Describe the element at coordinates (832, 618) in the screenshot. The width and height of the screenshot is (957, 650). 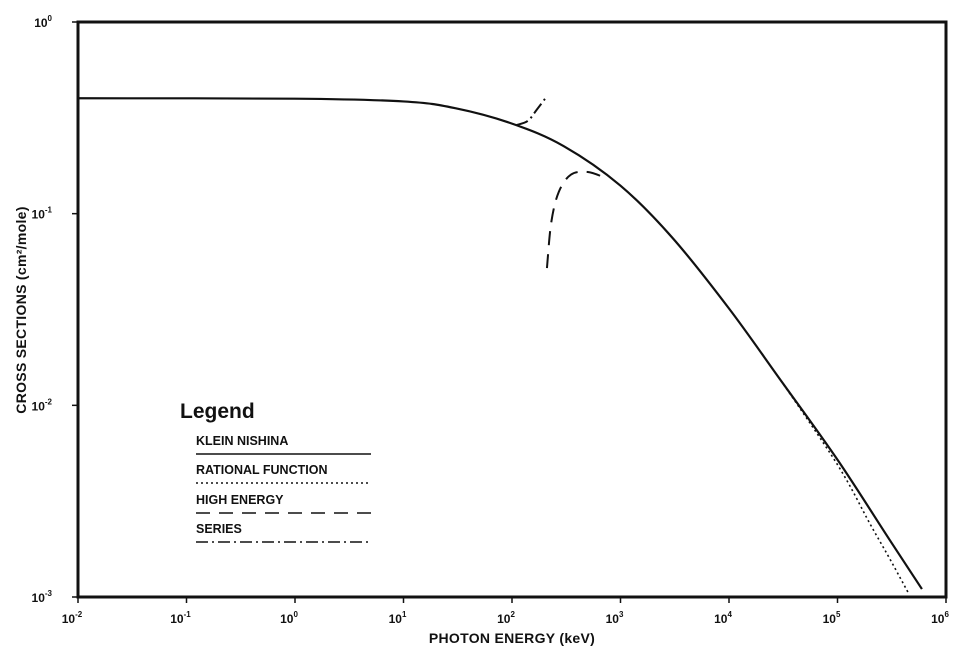
I see `x-tick-label: 10⁵` at that location.